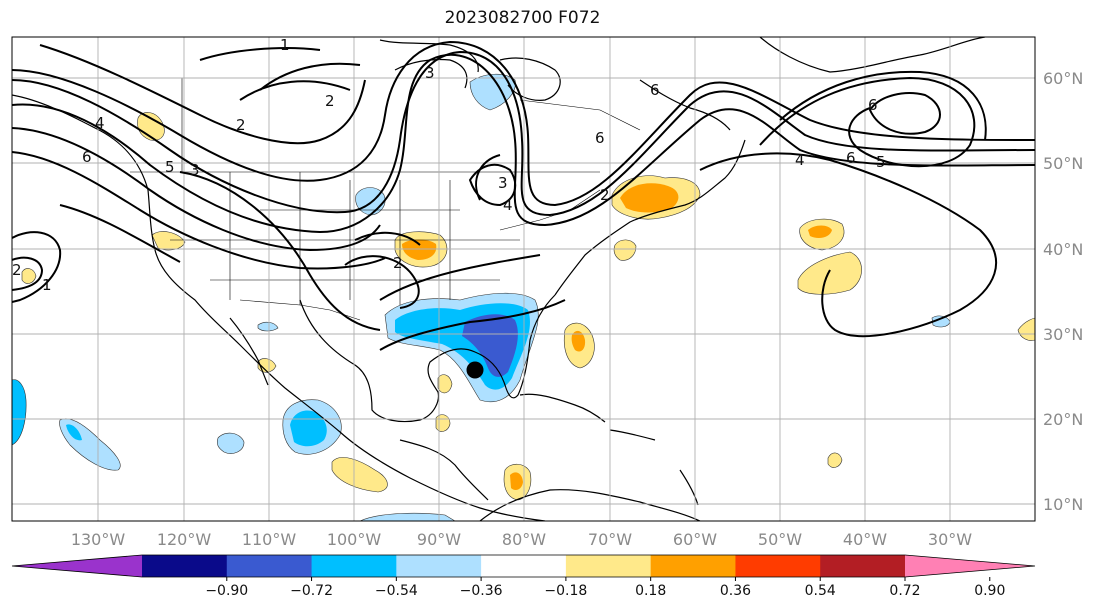 The height and width of the screenshot is (615, 1105). Describe the element at coordinates (98, 539) in the screenshot. I see `lon-tick-label: 130°W` at that location.